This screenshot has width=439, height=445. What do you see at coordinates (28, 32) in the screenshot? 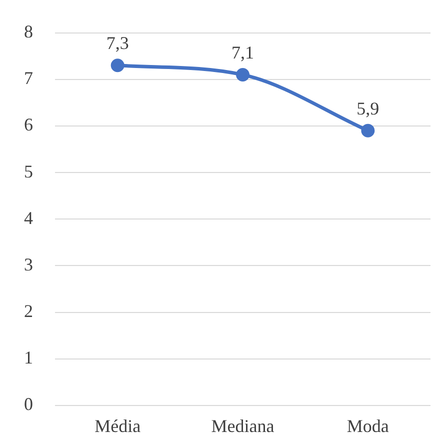
I see `y-tick-label: 8` at bounding box center [28, 32].